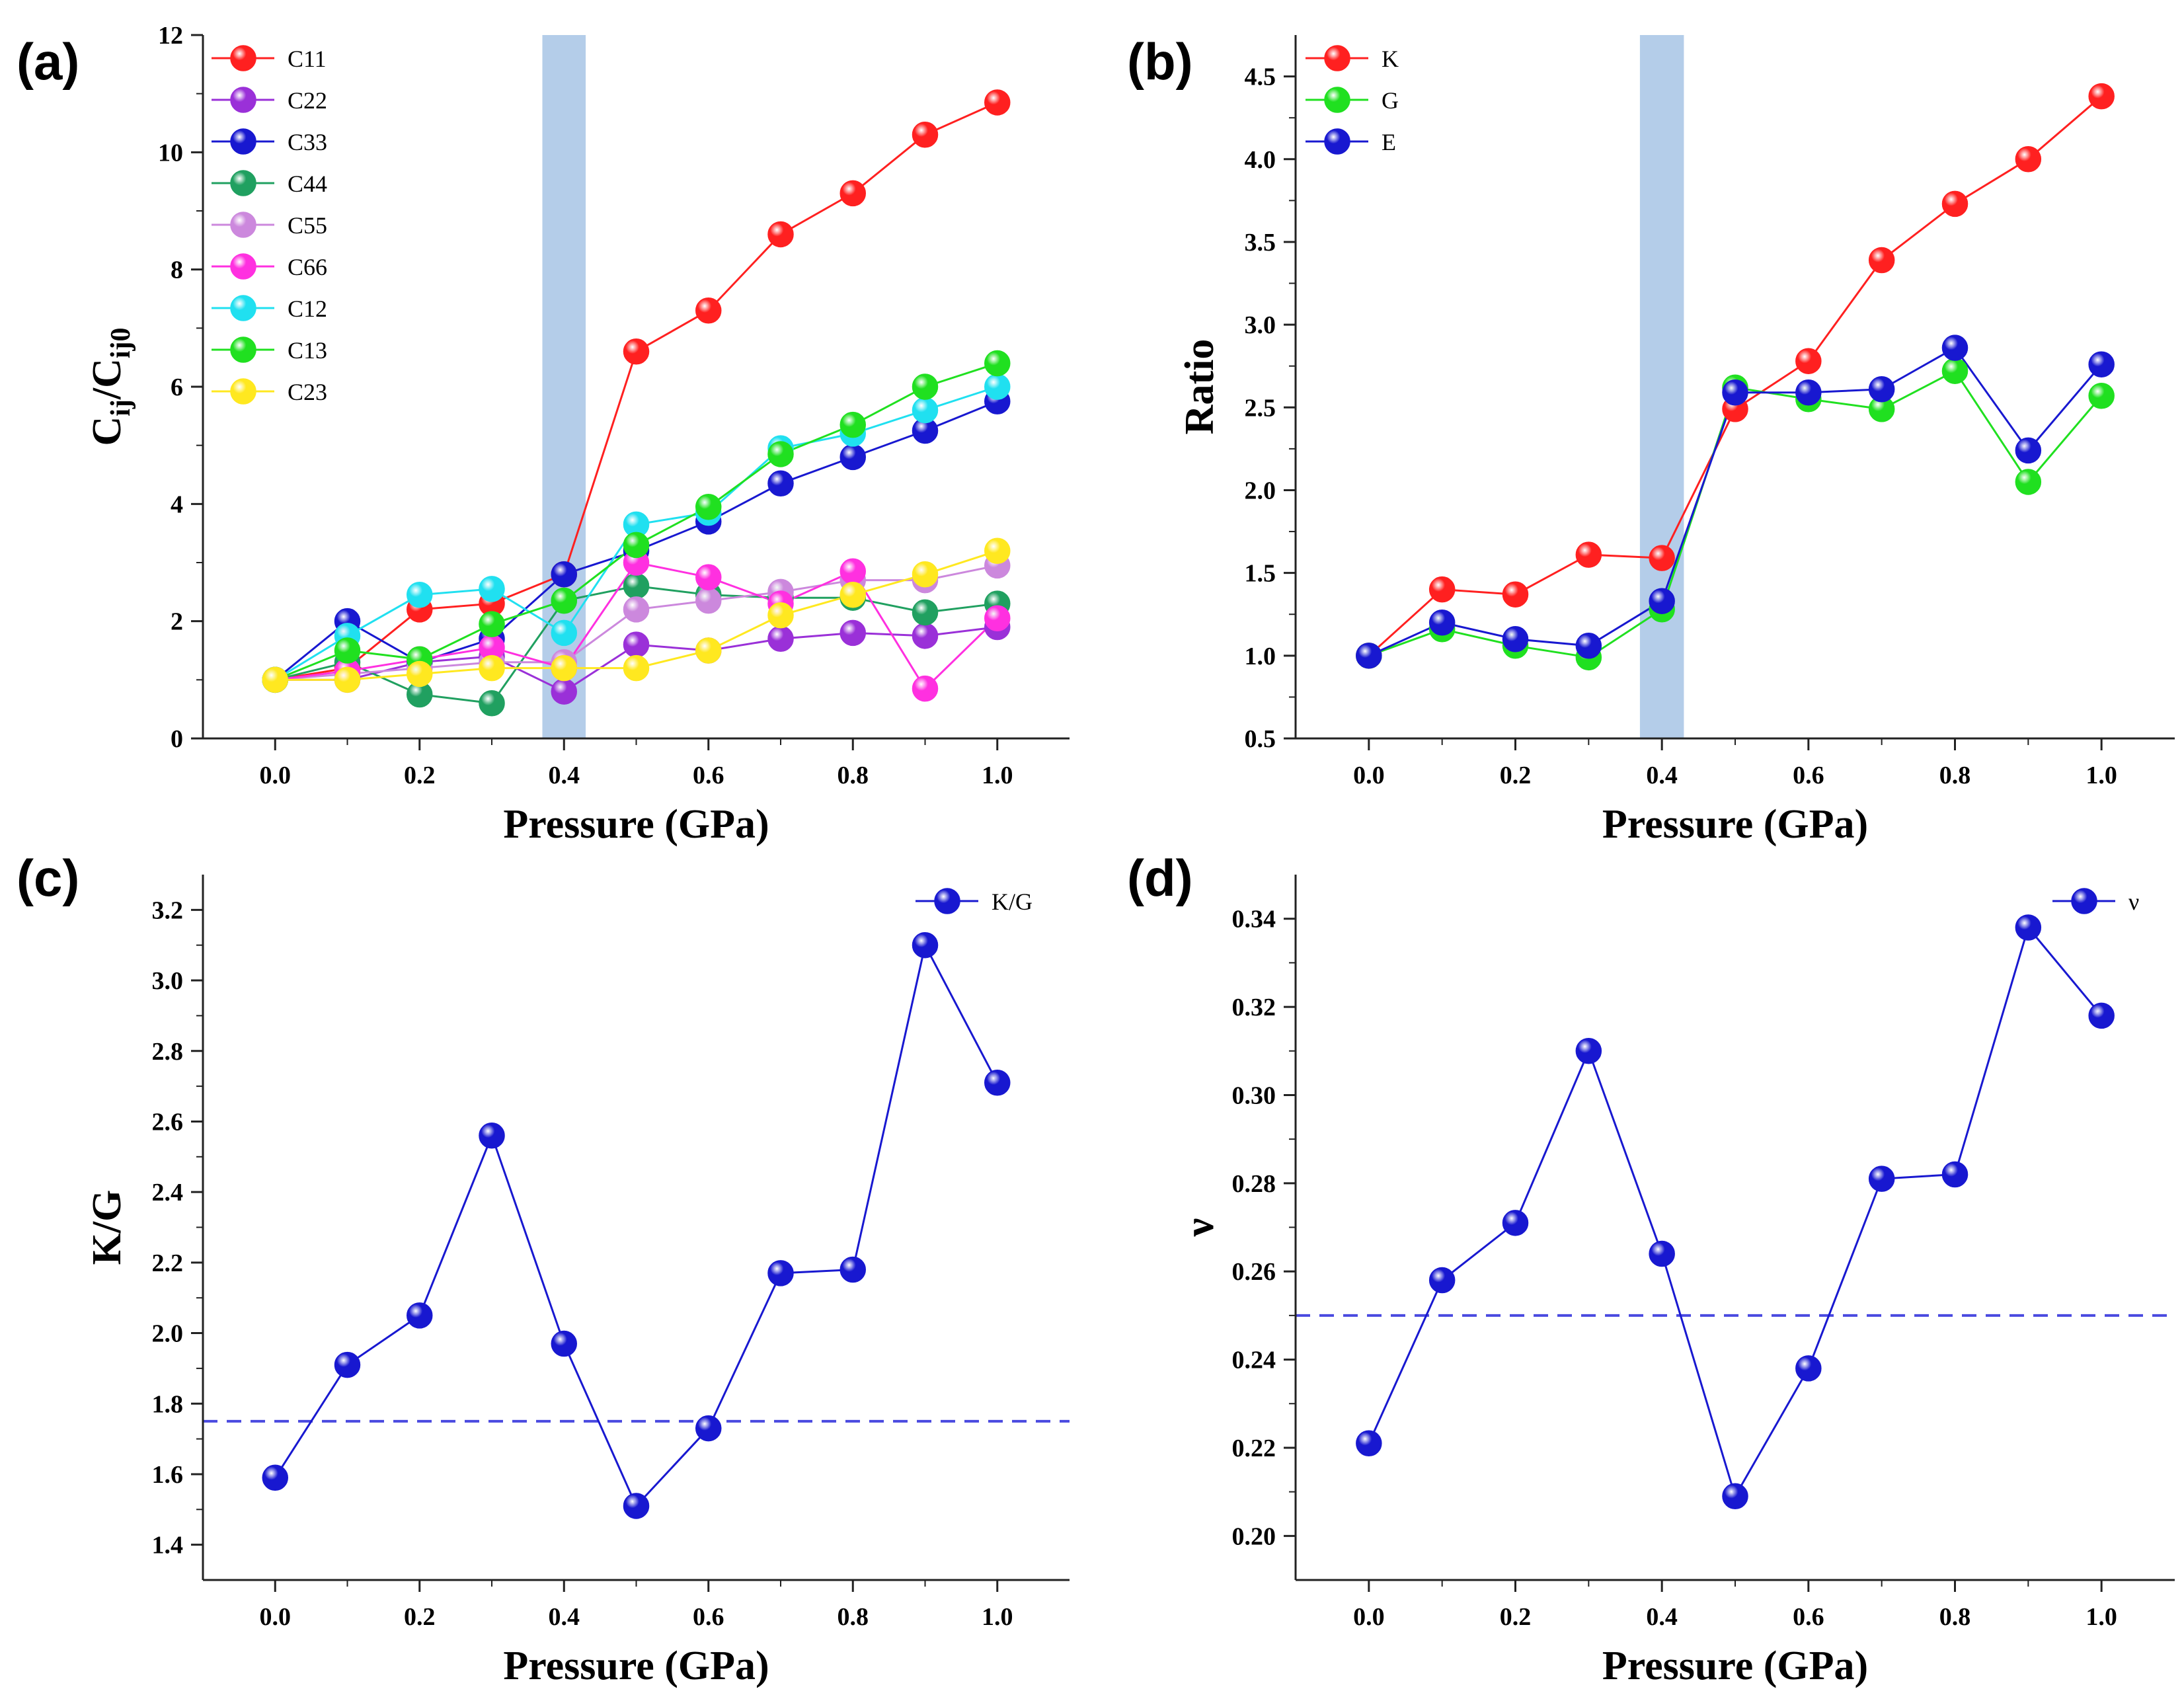 This screenshot has height=1697, width=2184. I want to click on y-tick-label: 0.32, so click(1254, 1007).